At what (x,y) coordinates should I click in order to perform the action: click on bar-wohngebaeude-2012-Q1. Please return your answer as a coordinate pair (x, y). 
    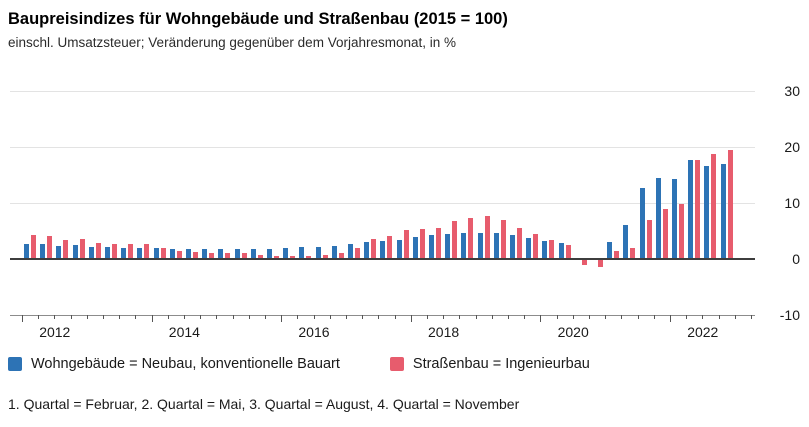
    Looking at the image, I should click on (26, 251).